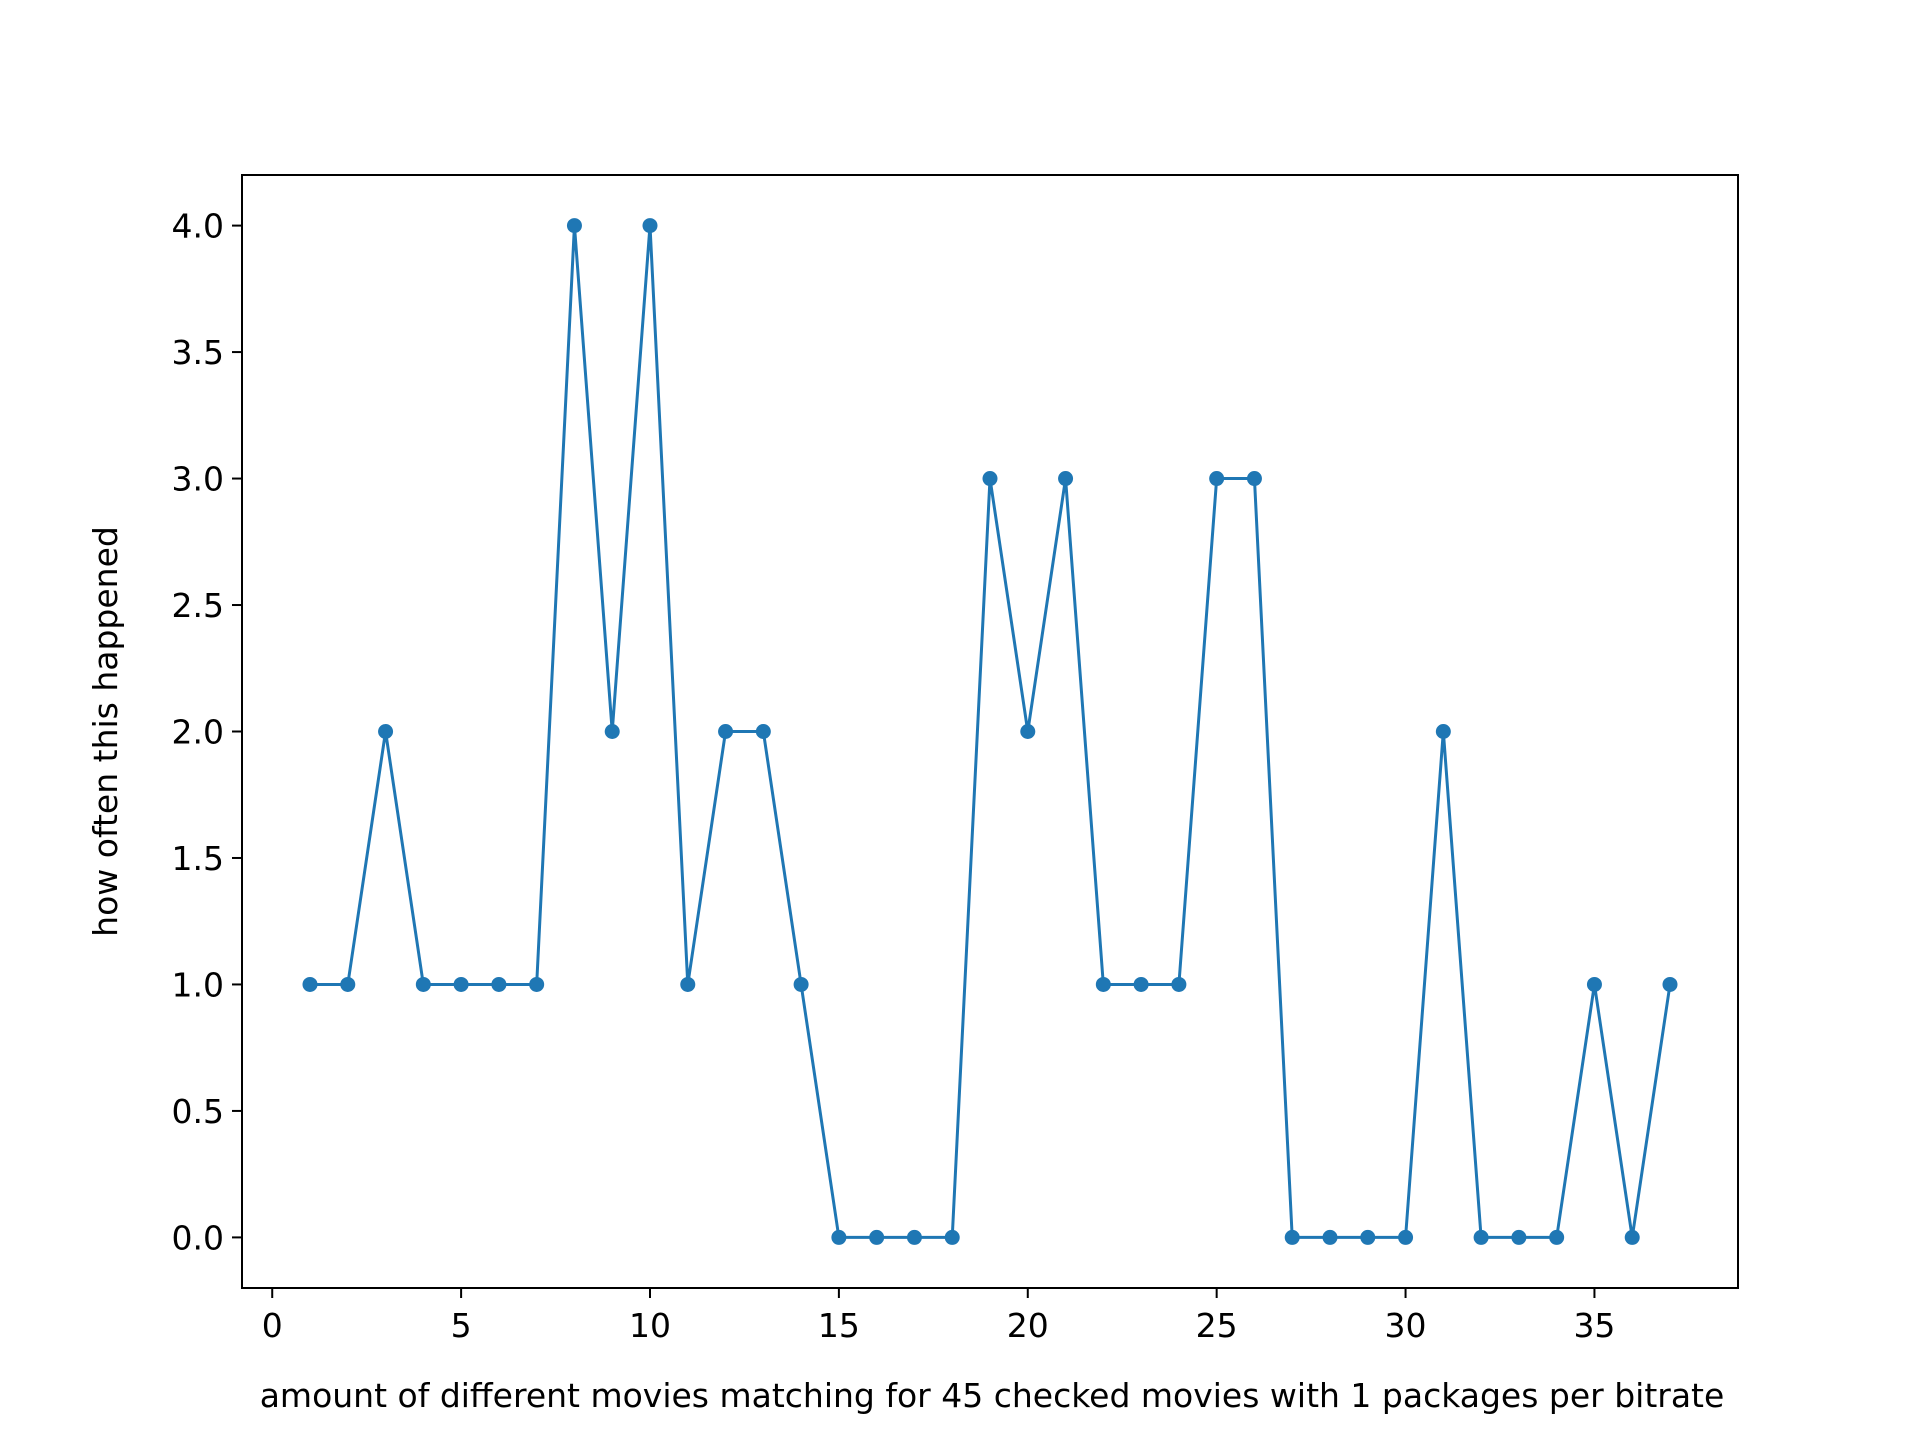 This screenshot has width=1920, height=1444. Describe the element at coordinates (1217, 1325) in the screenshot. I see `x-tick-label: 25` at that location.